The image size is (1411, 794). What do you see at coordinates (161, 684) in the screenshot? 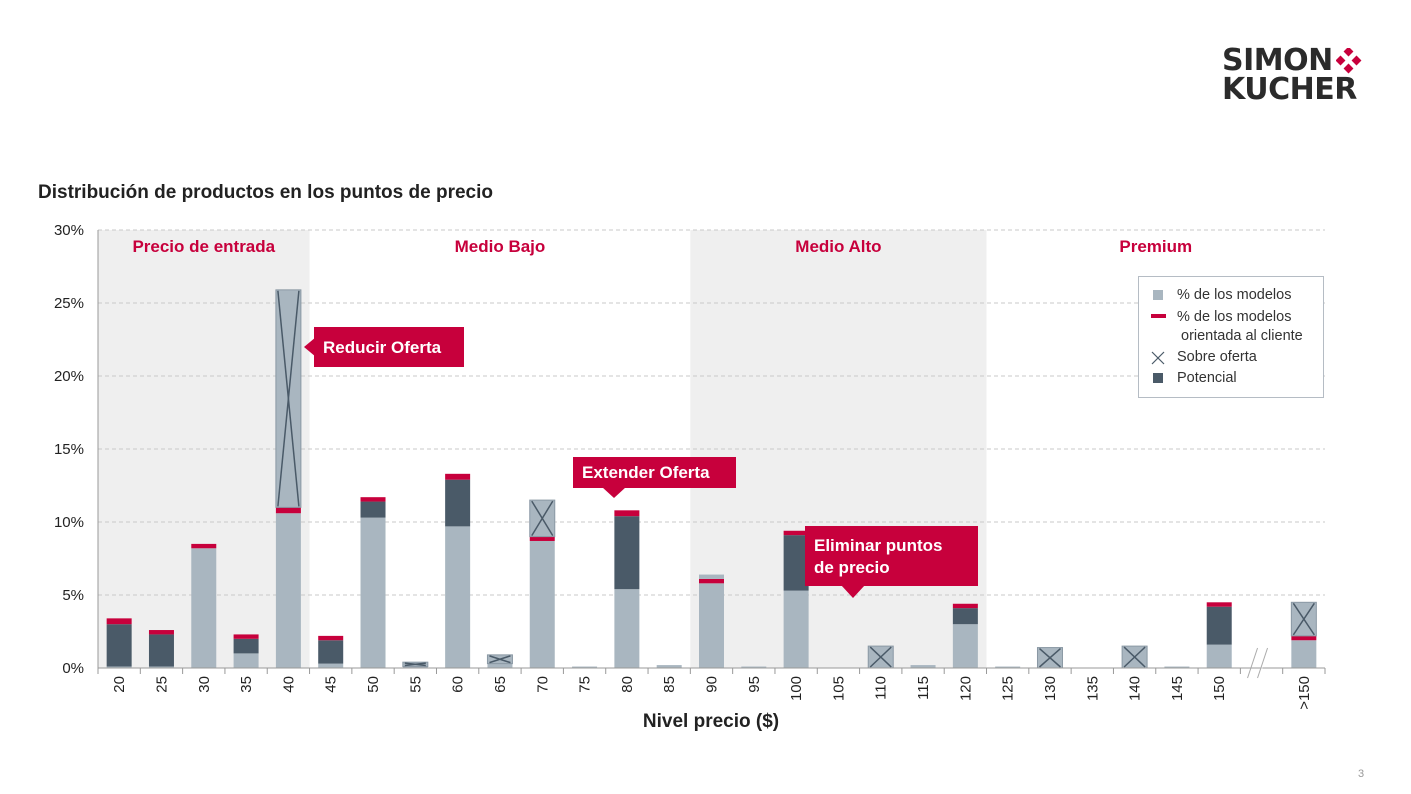
I see `x-tick-label: 25` at bounding box center [161, 684].